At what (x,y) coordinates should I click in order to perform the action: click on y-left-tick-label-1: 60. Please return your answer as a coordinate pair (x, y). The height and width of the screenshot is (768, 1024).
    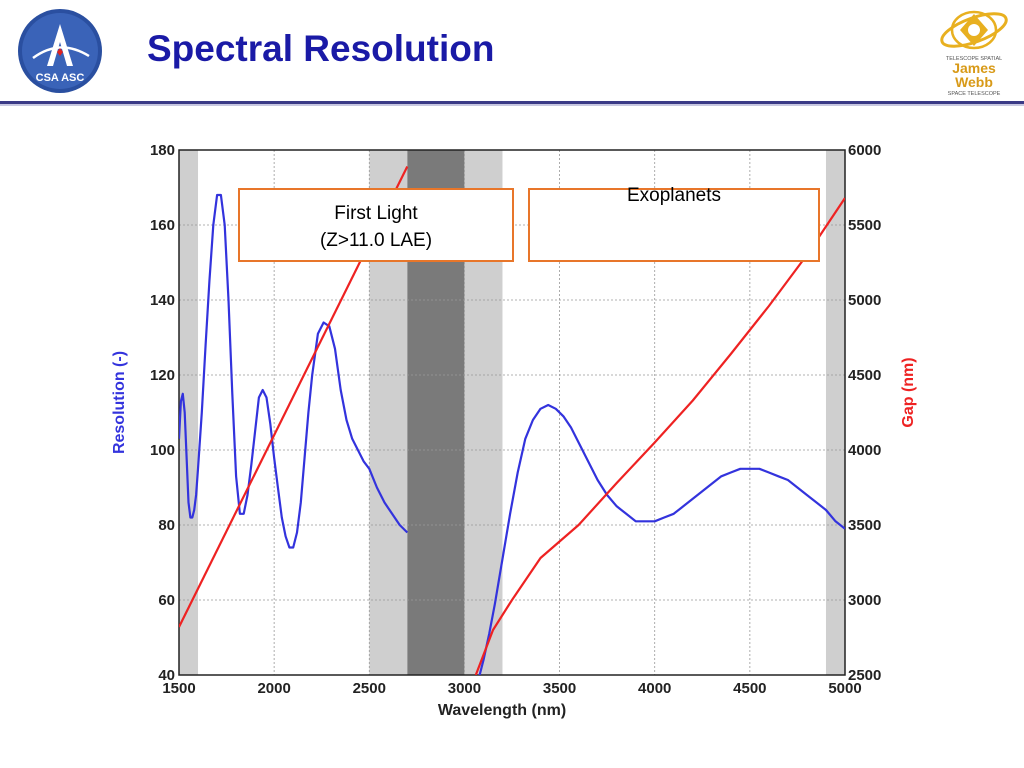
    Looking at the image, I should click on (166, 600).